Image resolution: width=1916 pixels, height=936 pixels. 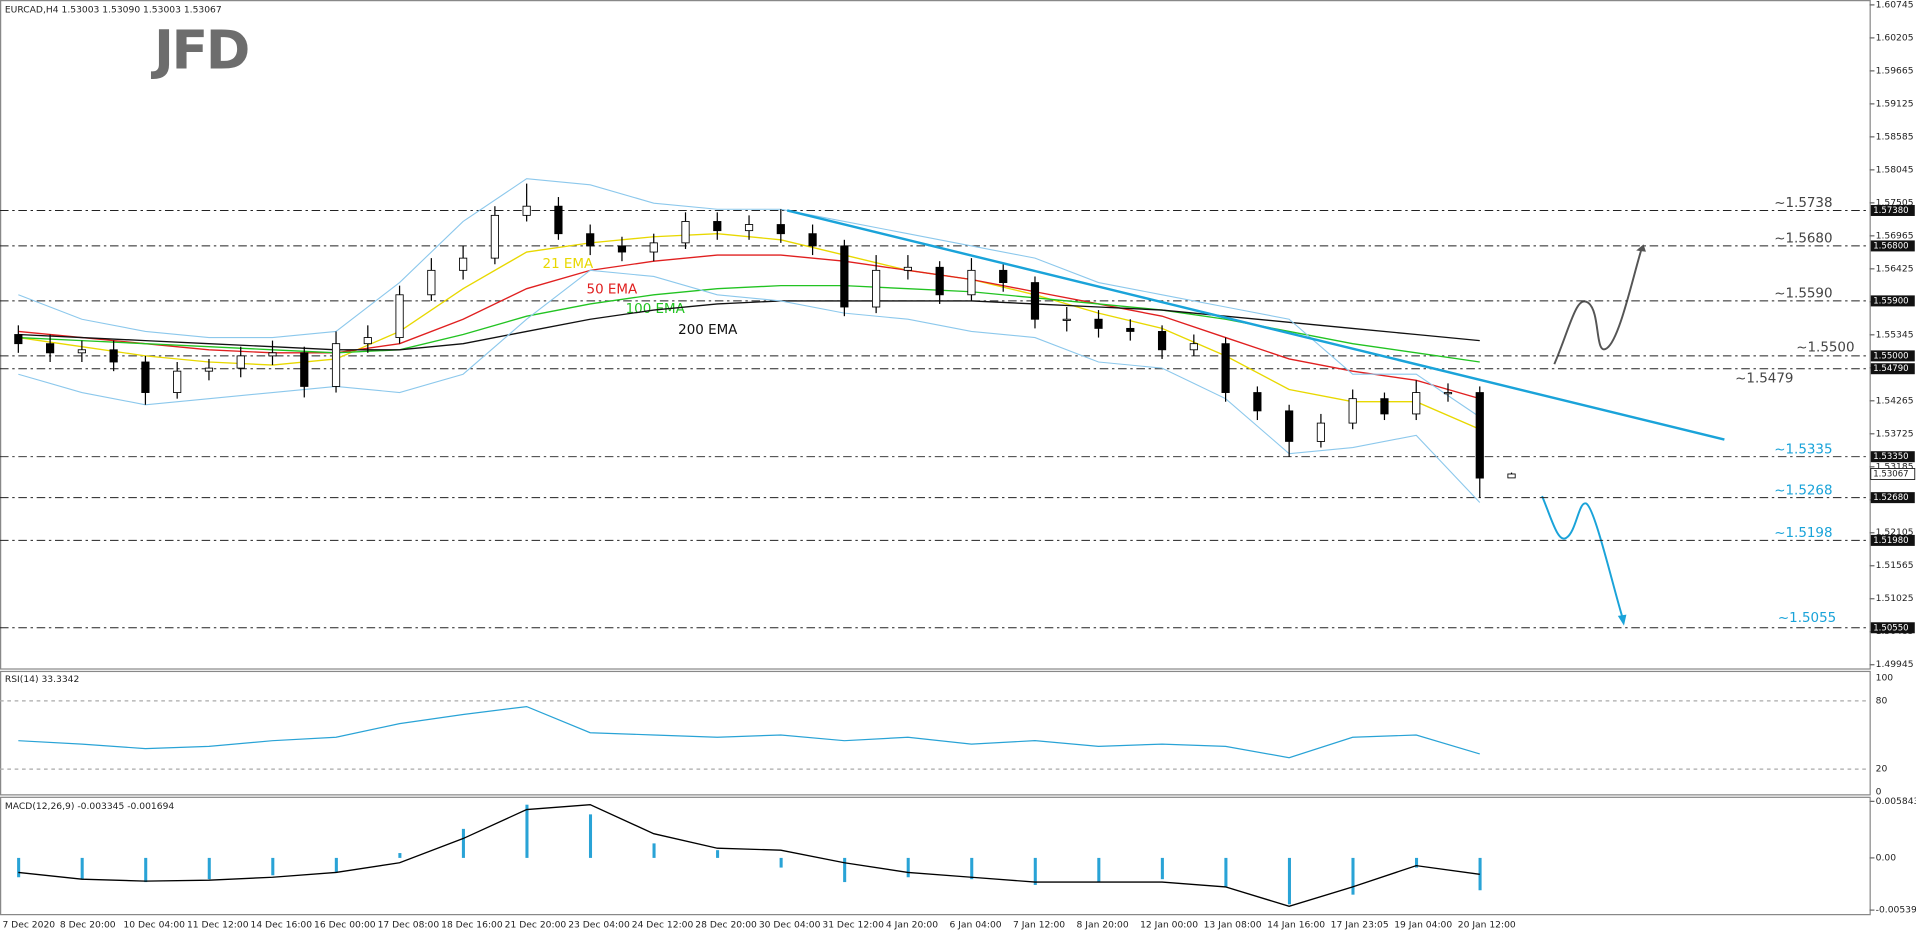 What do you see at coordinates (1882, 700) in the screenshot?
I see `y-tick-label: 80` at bounding box center [1882, 700].